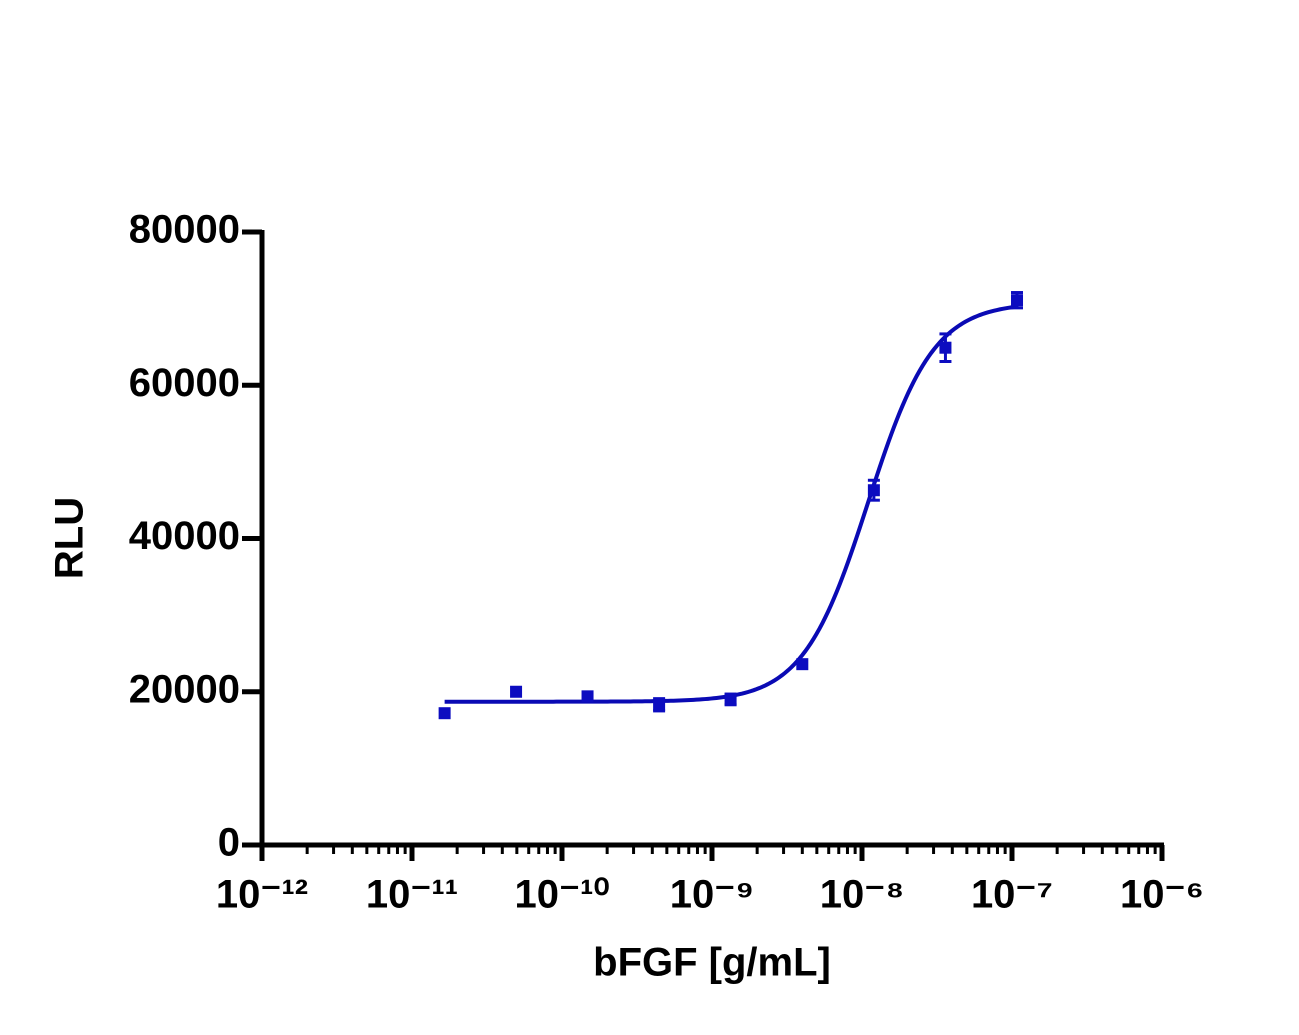 Image resolution: width=1299 pixels, height=1035 pixels. Describe the element at coordinates (262, 895) in the screenshot. I see `x-tick-label: 10⁻¹²` at that location.